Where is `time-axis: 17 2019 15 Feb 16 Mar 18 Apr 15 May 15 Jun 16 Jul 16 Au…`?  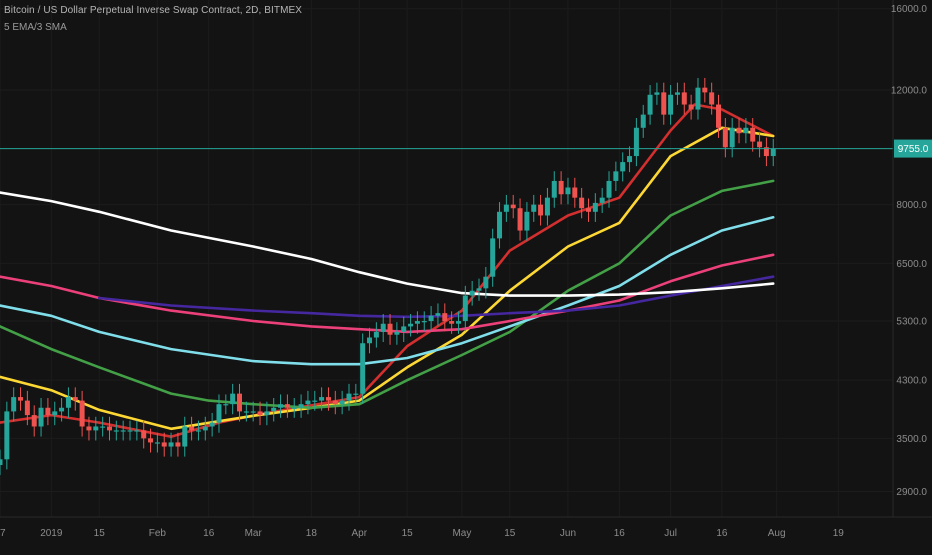
time-axis: 17 2019 15 Feb 16 Mar 18 Apr 15 May 15 Jun 16 Jul 16 Au… is located at coordinates (422, 533).